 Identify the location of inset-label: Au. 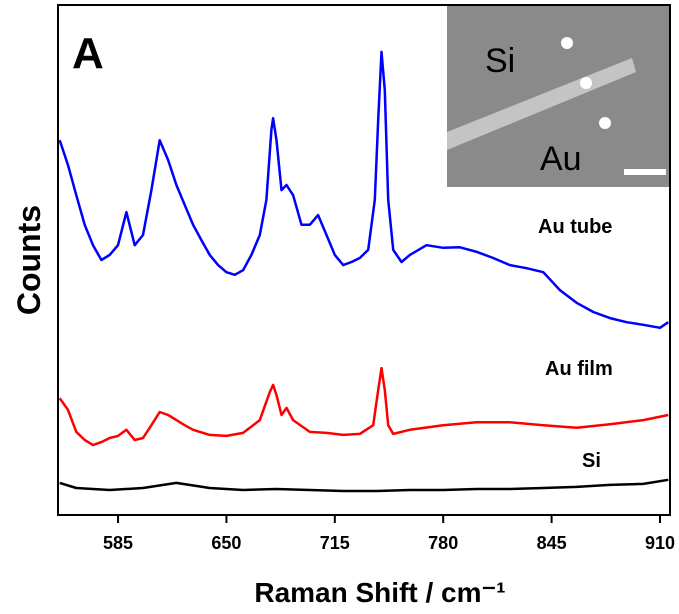
(561, 159).